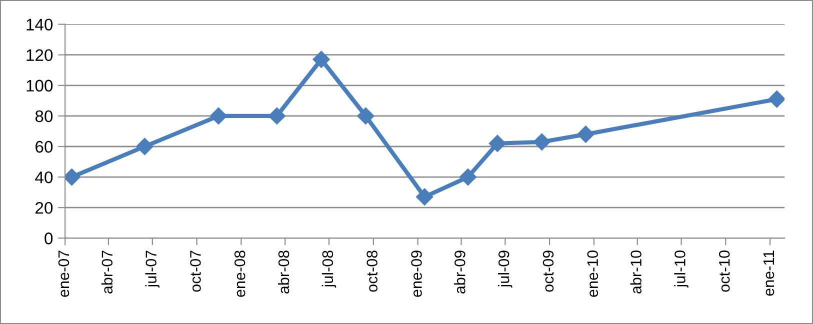  Describe the element at coordinates (505, 269) in the screenshot. I see `x-tick-label: jul-09` at that location.